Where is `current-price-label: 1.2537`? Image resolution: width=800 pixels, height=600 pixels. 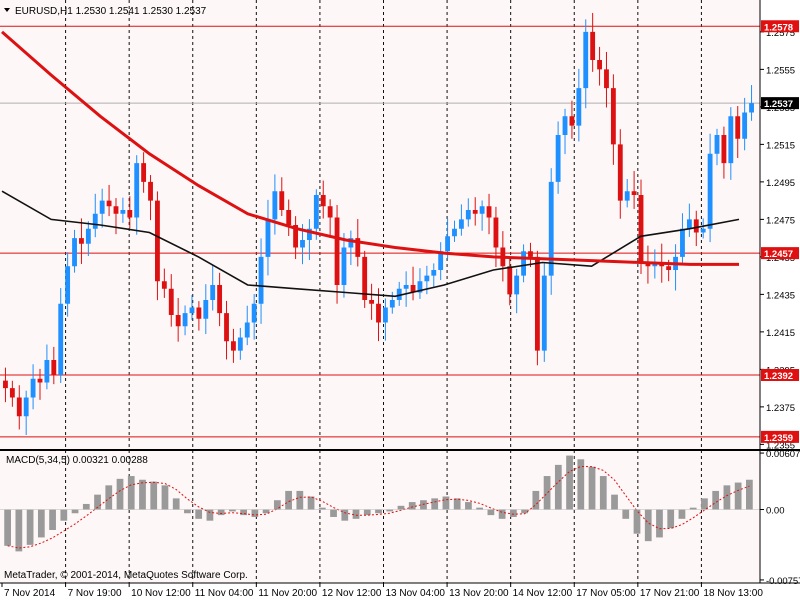
current-price-label: 1.2537 is located at coordinates (778, 104).